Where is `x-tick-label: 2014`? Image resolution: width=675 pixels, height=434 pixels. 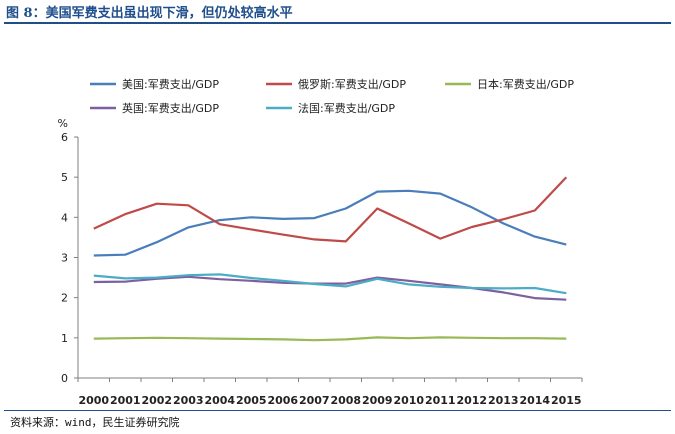
x-tick-label: 2014 is located at coordinates (534, 400).